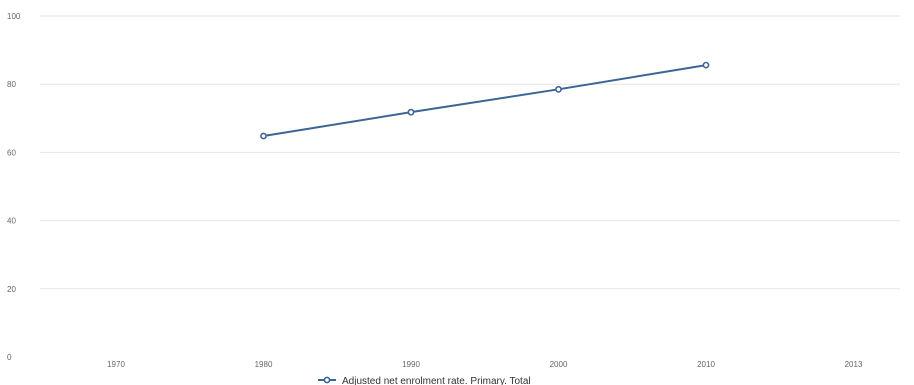  What do you see at coordinates (9, 357) in the screenshot?
I see `y-tick-label-0: 0` at bounding box center [9, 357].